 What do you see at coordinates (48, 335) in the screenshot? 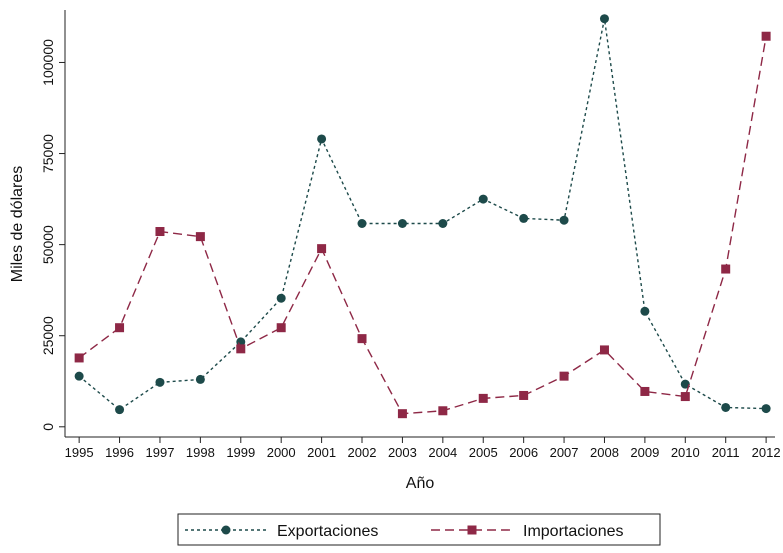
I see `y-tick-label: 25000` at bounding box center [48, 335].